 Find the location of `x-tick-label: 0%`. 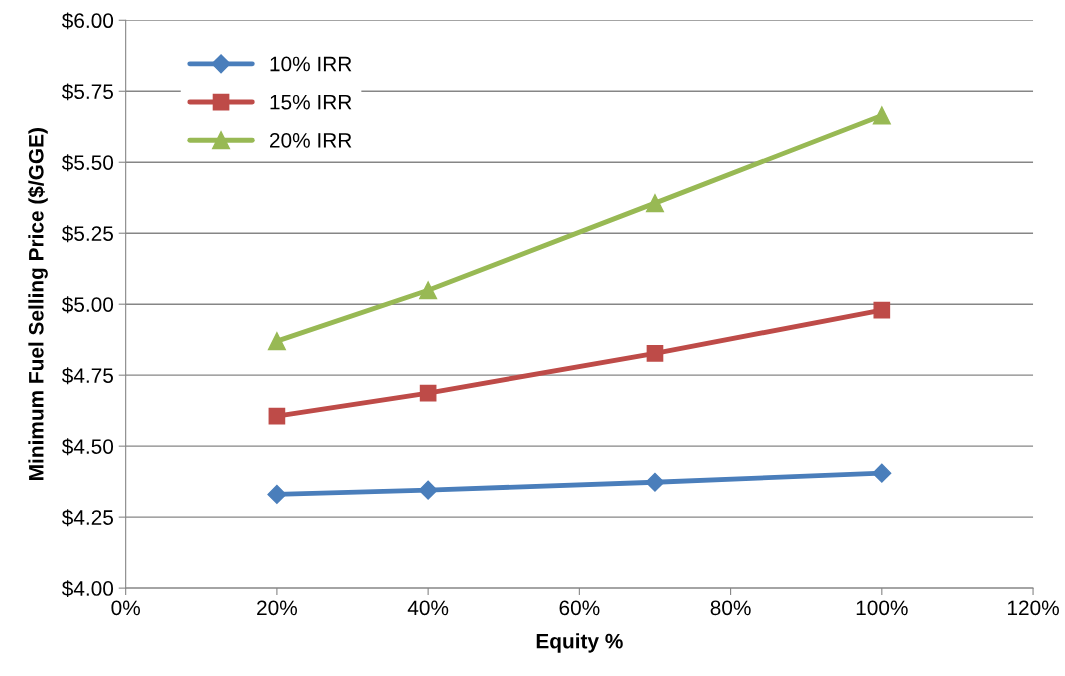

x-tick-label: 0% is located at coordinates (125, 608).